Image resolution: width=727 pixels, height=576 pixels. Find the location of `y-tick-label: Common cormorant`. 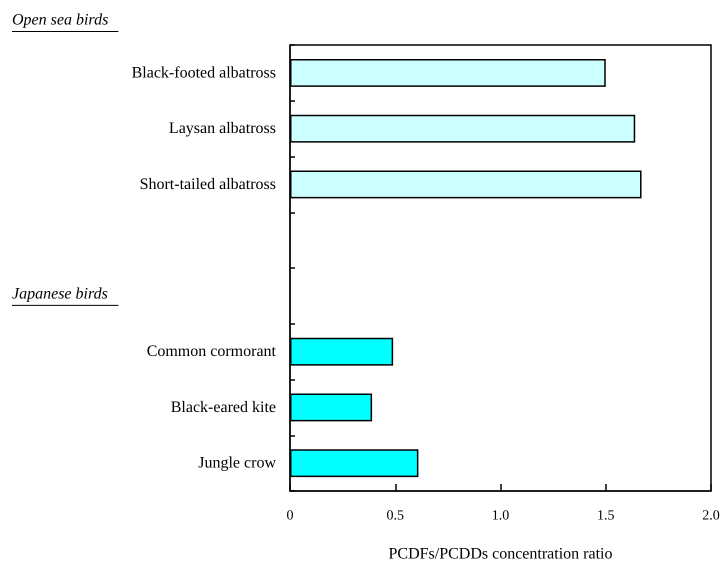

y-tick-label: Common cormorant is located at coordinates (211, 351).